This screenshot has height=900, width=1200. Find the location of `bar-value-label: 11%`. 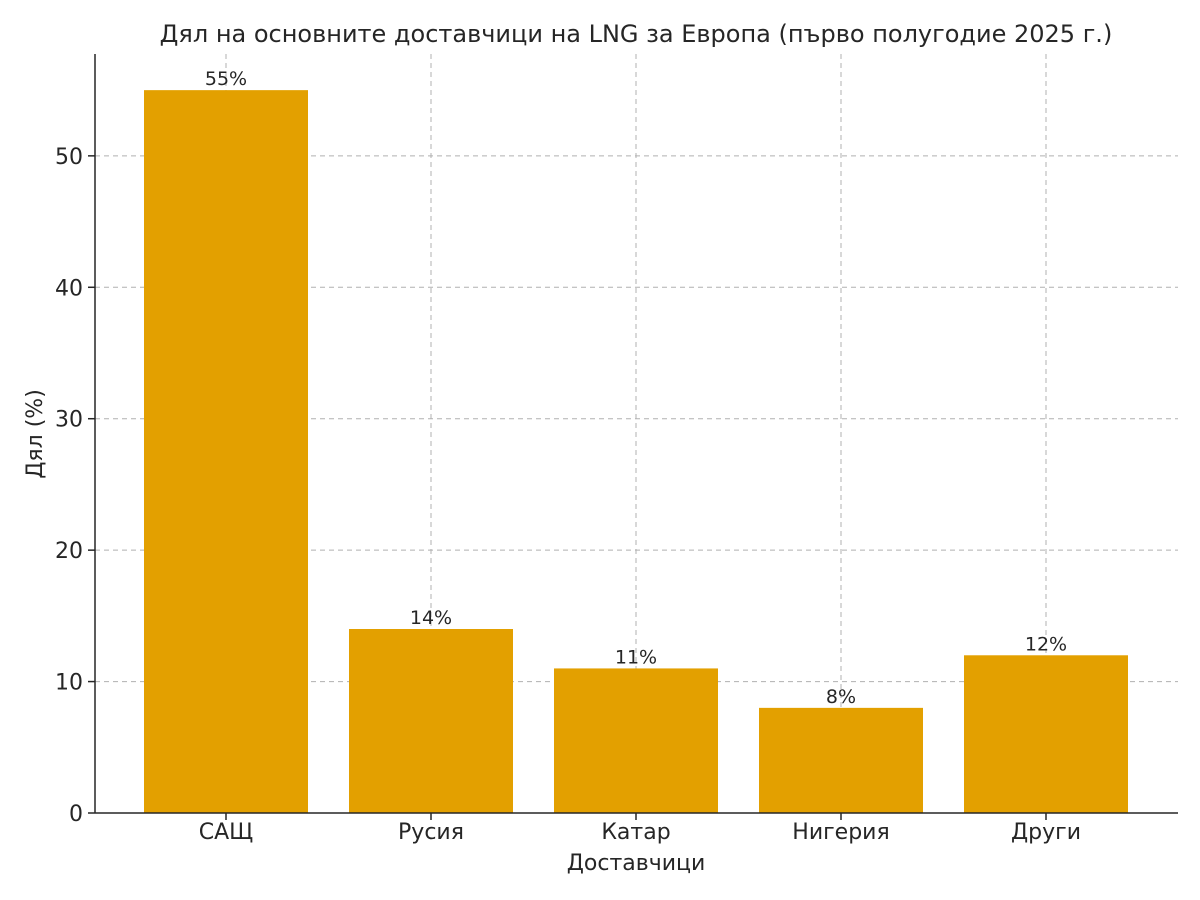

bar-value-label: 11% is located at coordinates (636, 657).